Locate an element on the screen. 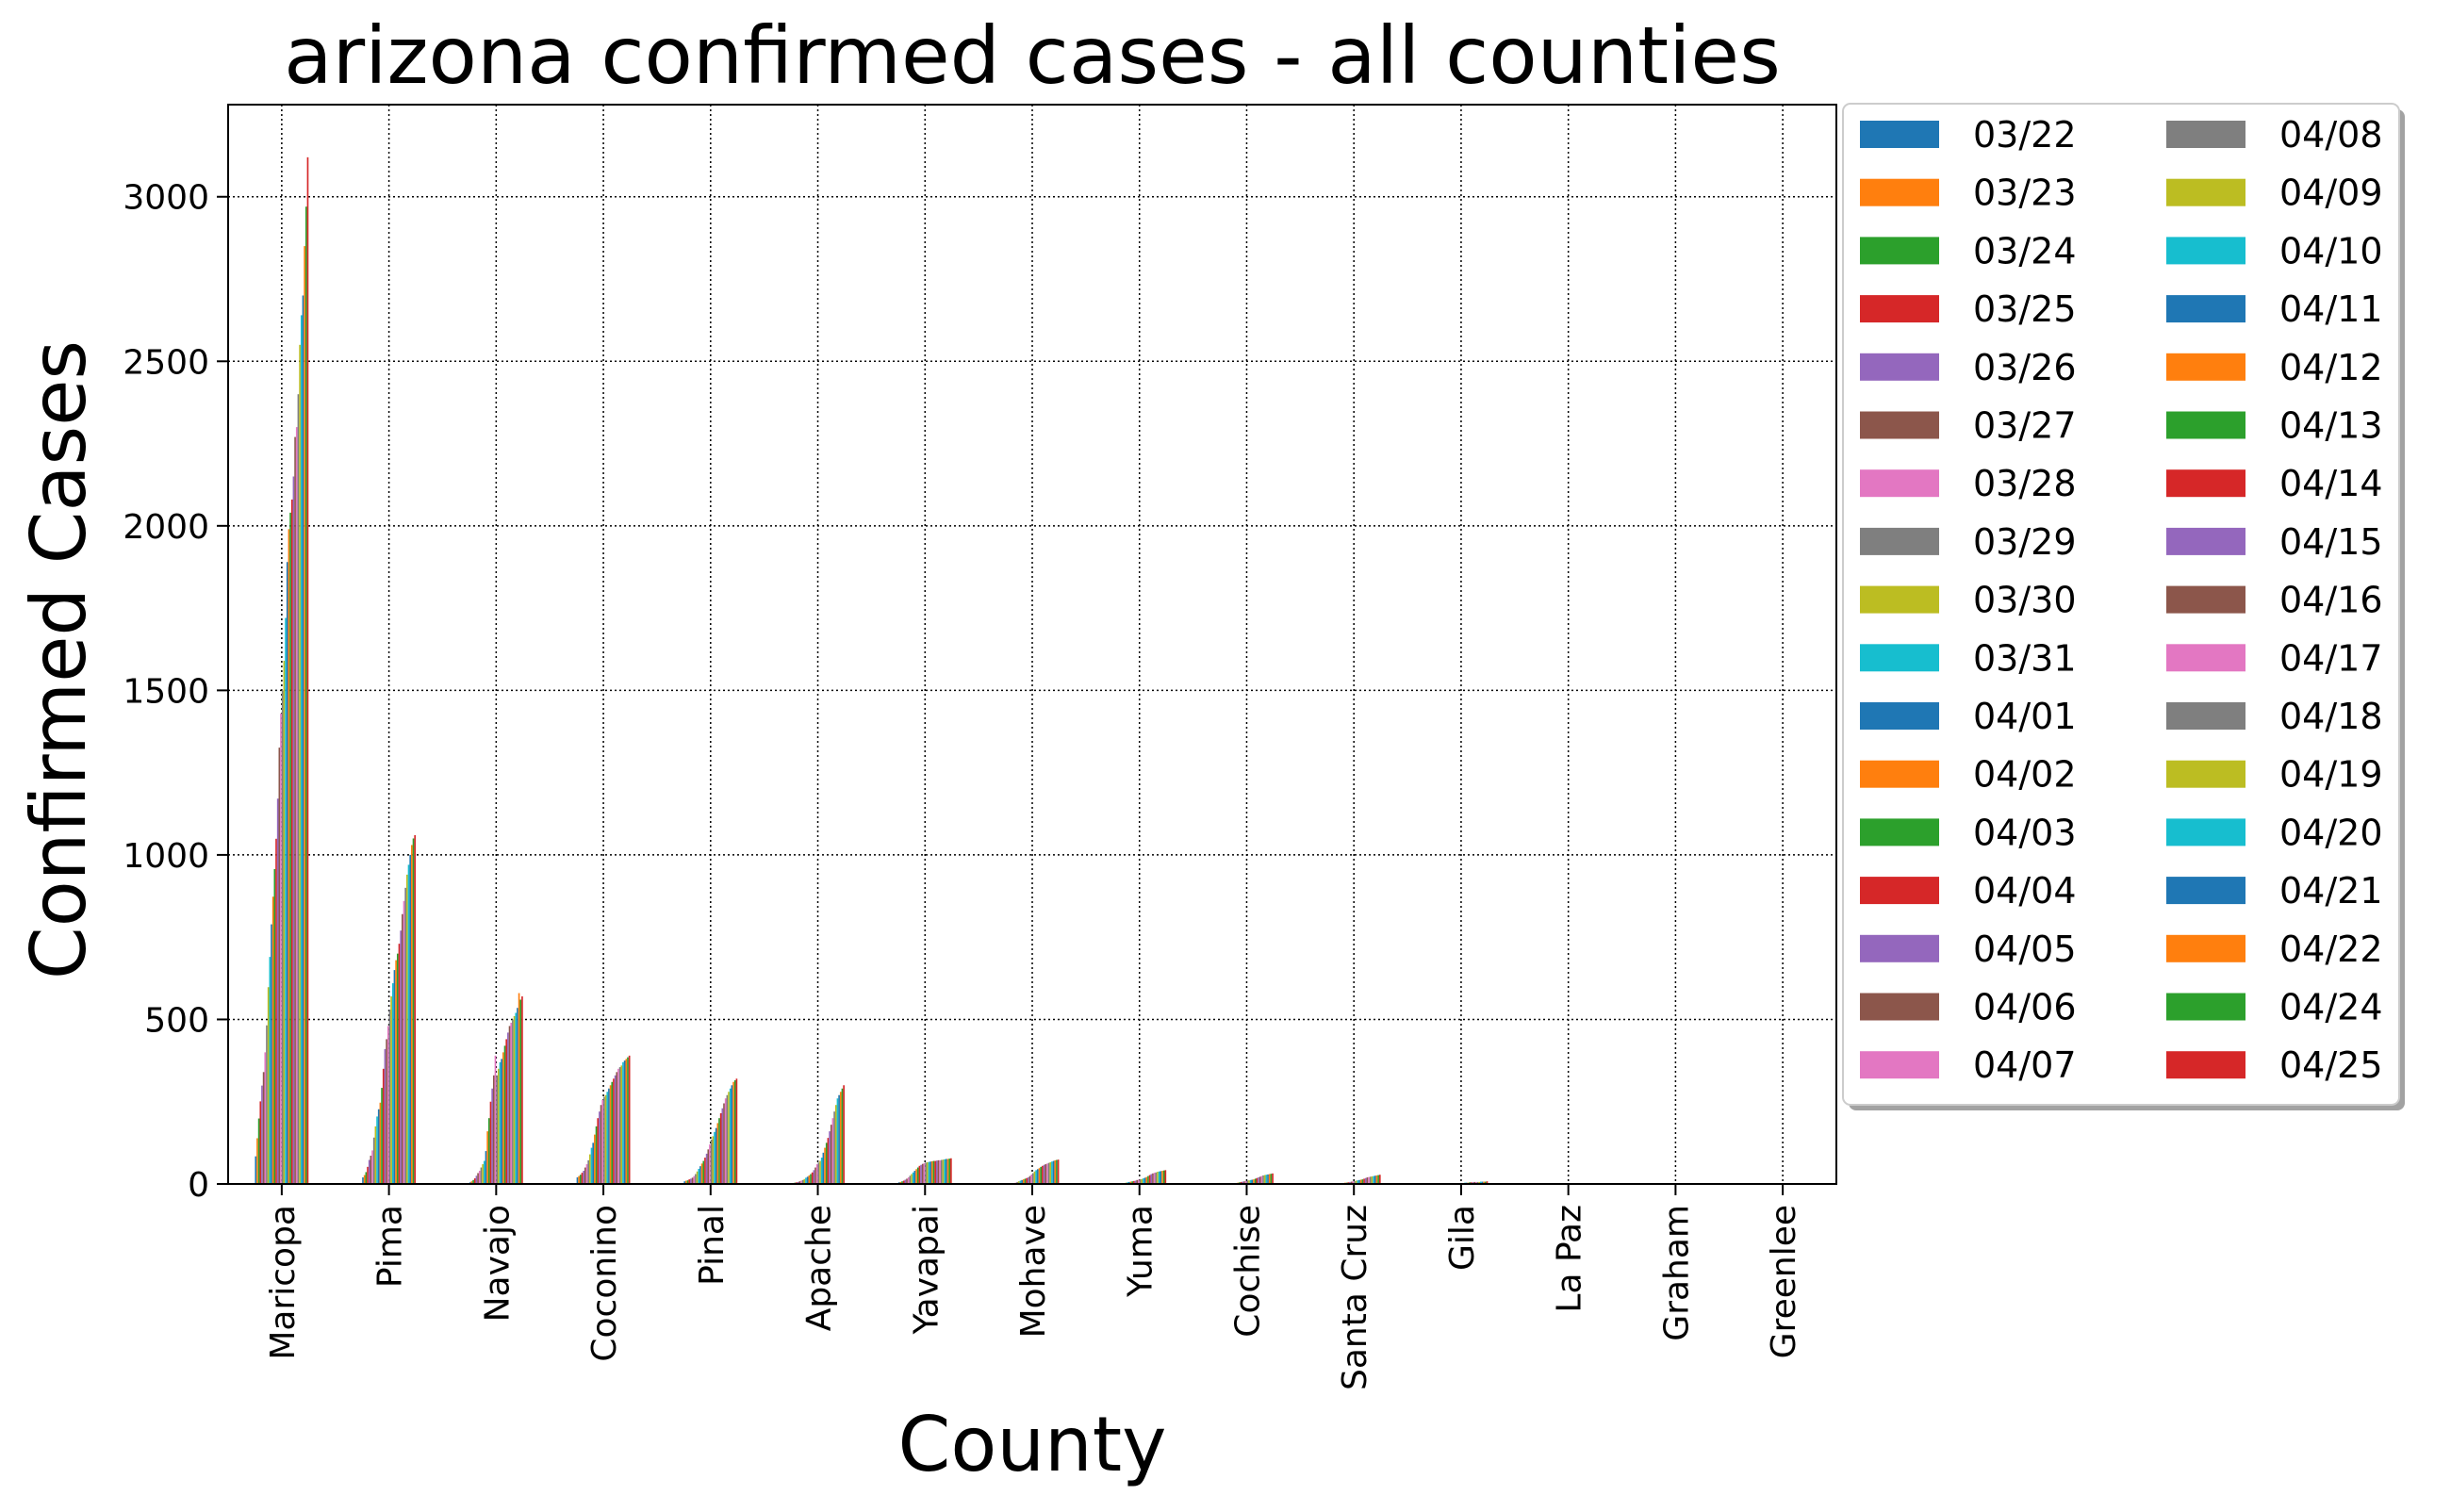 This screenshot has width=2451, height=1512. legend-label: 04/17 is located at coordinates (2331, 658).